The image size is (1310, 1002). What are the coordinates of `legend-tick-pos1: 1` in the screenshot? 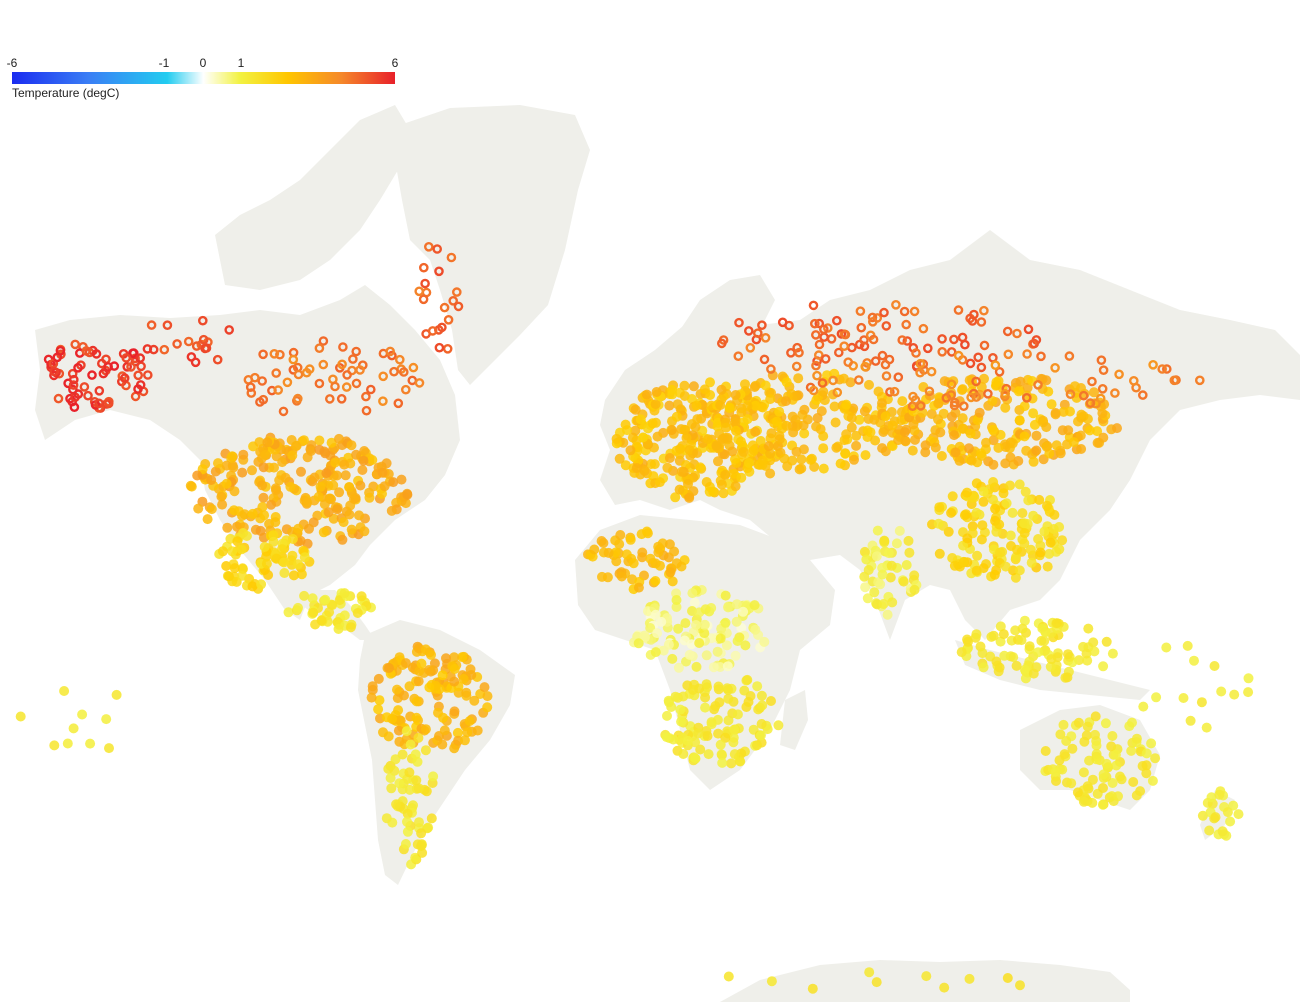 It's located at (241, 63).